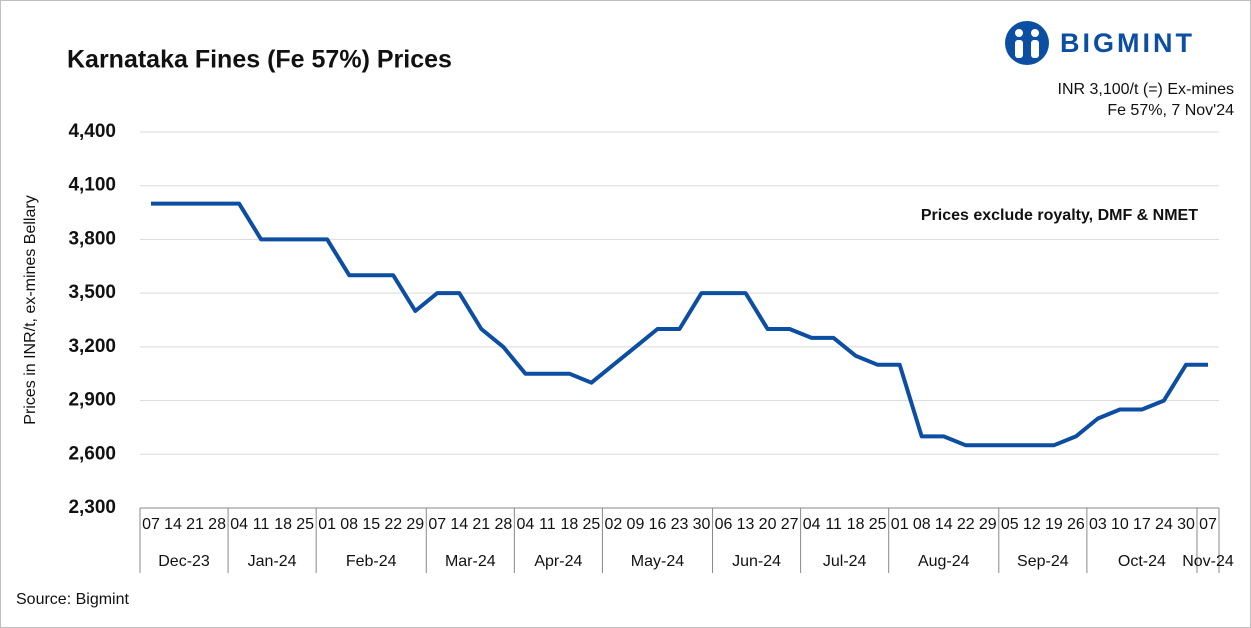 The height and width of the screenshot is (628, 1251). I want to click on x-group-label: Jun-24, so click(756, 561).